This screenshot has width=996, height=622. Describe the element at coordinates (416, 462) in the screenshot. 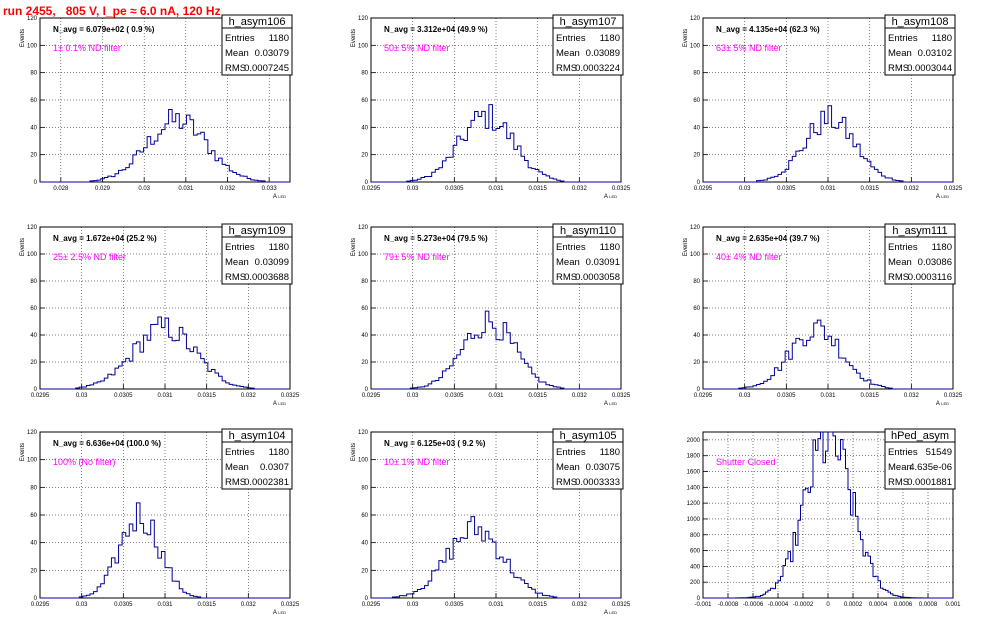

I see `filter-label: 10± 1% ND filter` at that location.